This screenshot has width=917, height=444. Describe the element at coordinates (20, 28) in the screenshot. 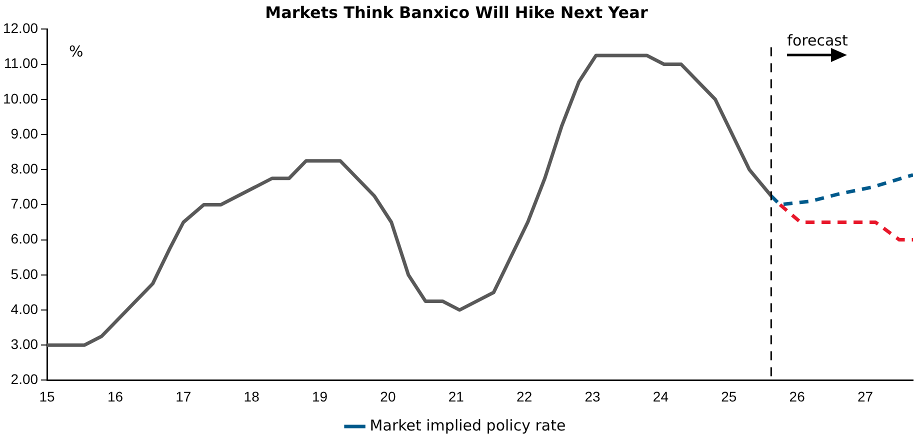

I see `y-tick-label: 12.00` at that location.